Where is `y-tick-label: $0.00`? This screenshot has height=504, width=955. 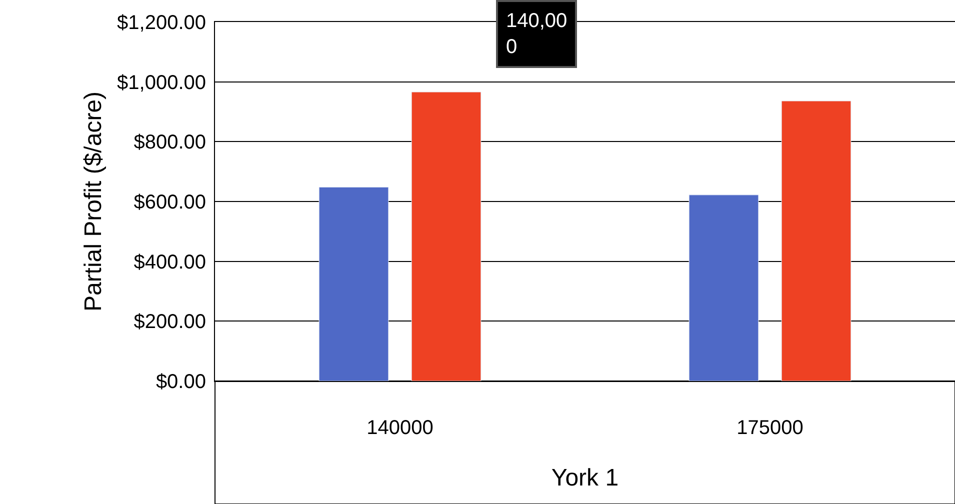
y-tick-label: $0.00 is located at coordinates (181, 382).